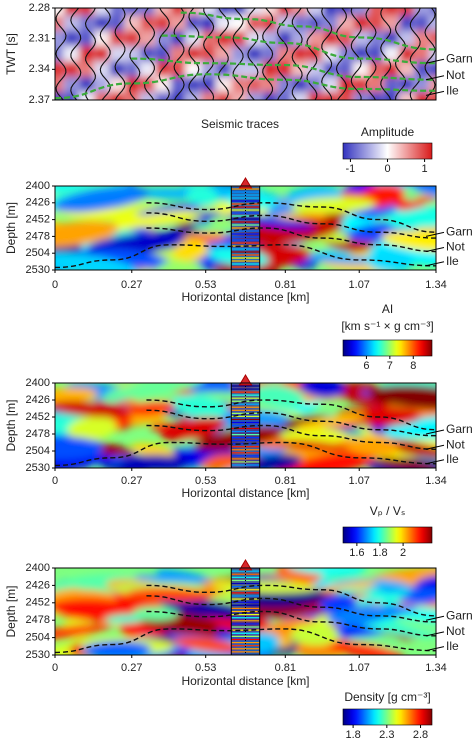 This screenshot has height=740, width=474. What do you see at coordinates (240, 124) in the screenshot?
I see `caption: Seismic traces` at bounding box center [240, 124].